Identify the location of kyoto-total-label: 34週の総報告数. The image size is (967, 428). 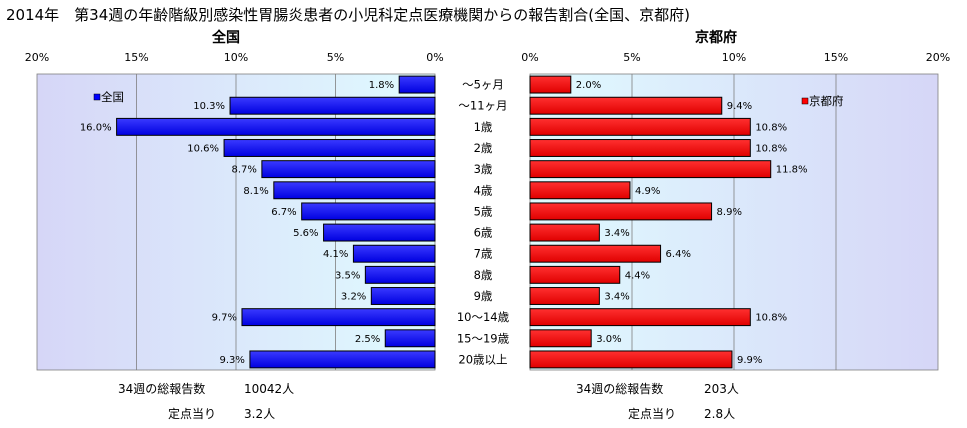
(619, 388).